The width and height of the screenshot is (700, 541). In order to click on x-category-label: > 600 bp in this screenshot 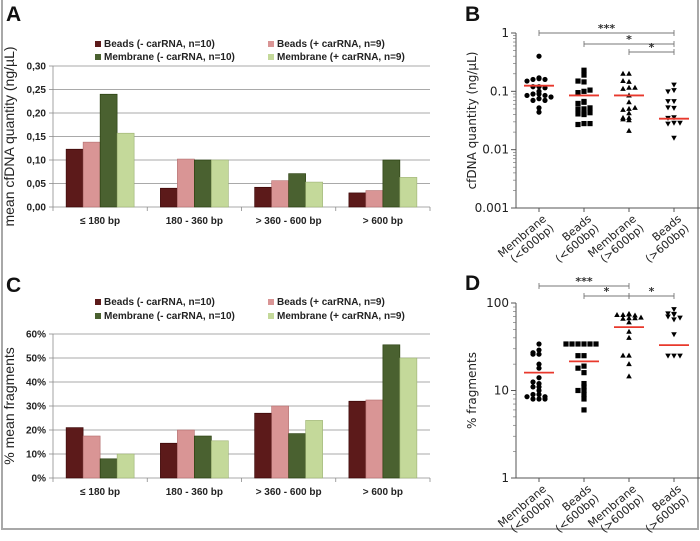, I will do `click(383, 492)`.